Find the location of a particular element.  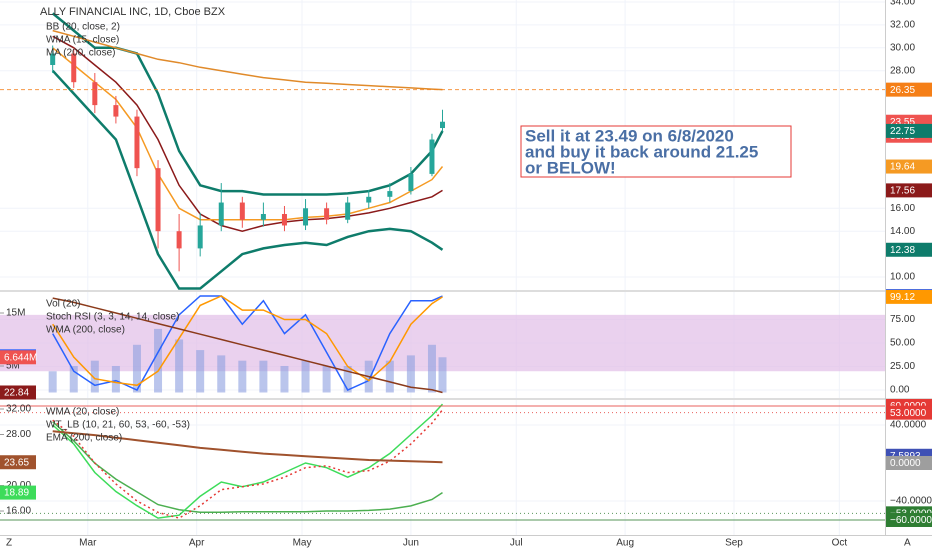

y-tick-label: −40.0000 is located at coordinates (911, 501).